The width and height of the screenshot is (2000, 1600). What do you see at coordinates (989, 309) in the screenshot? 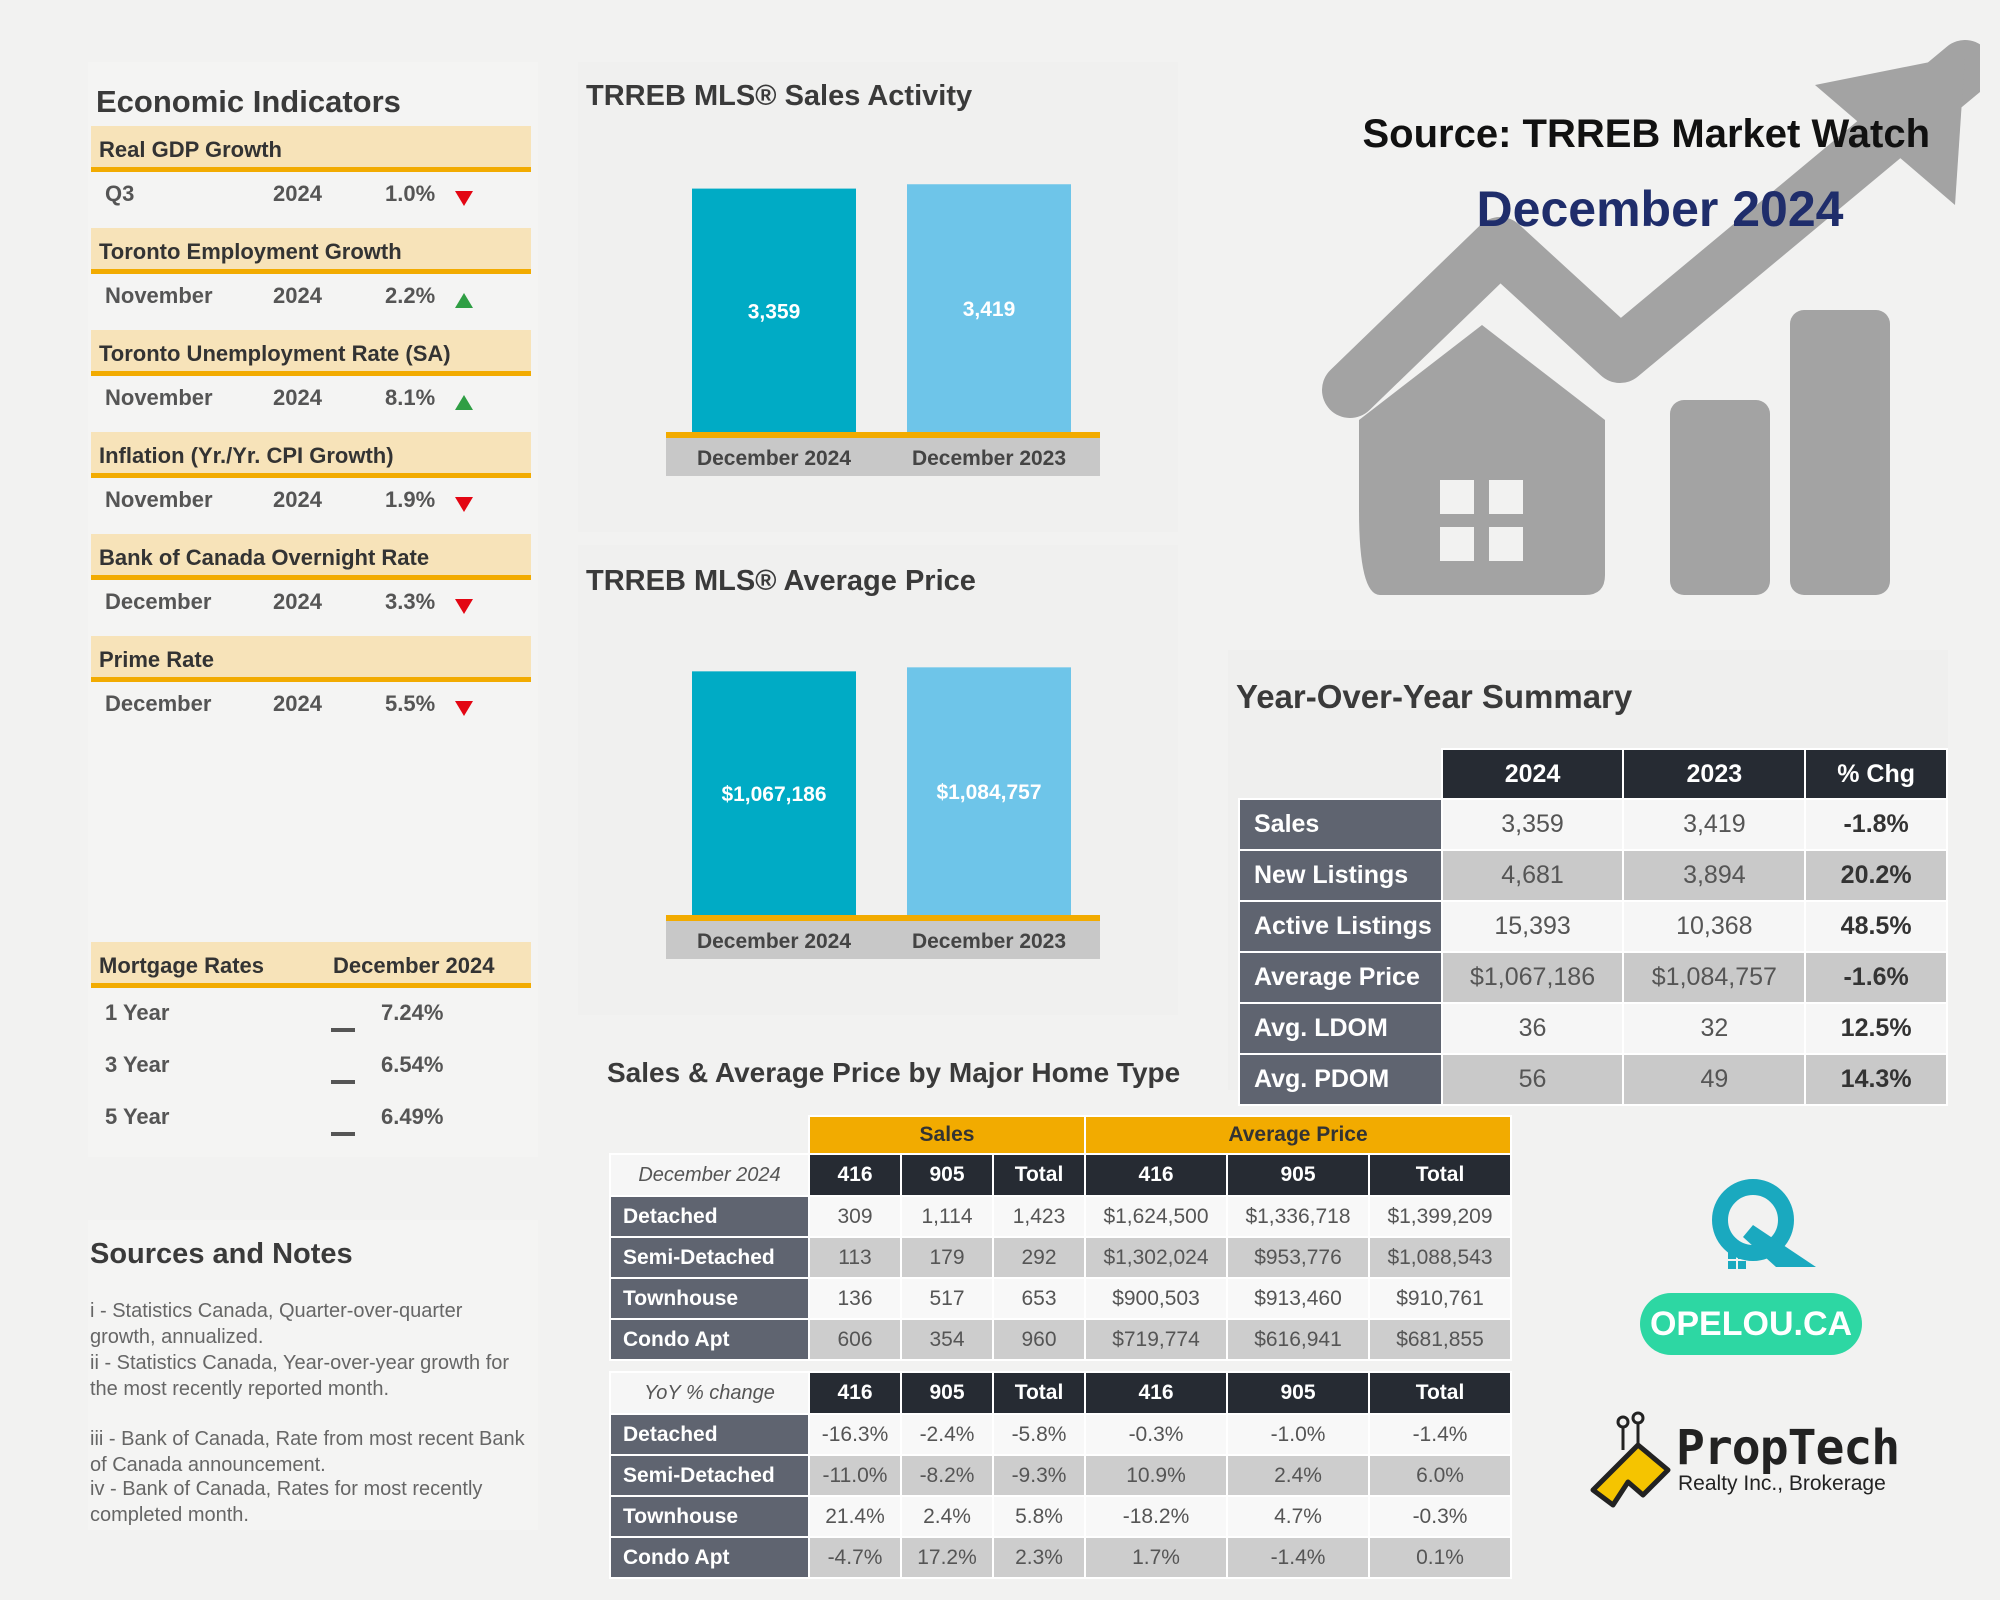
I see `bar-value-label: 3,419` at bounding box center [989, 309].